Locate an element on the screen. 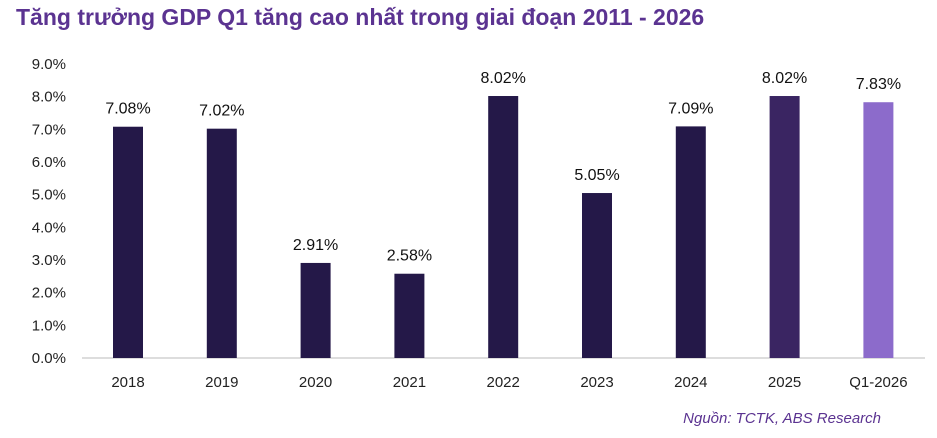  y-tick-label: 7.0% is located at coordinates (49, 129).